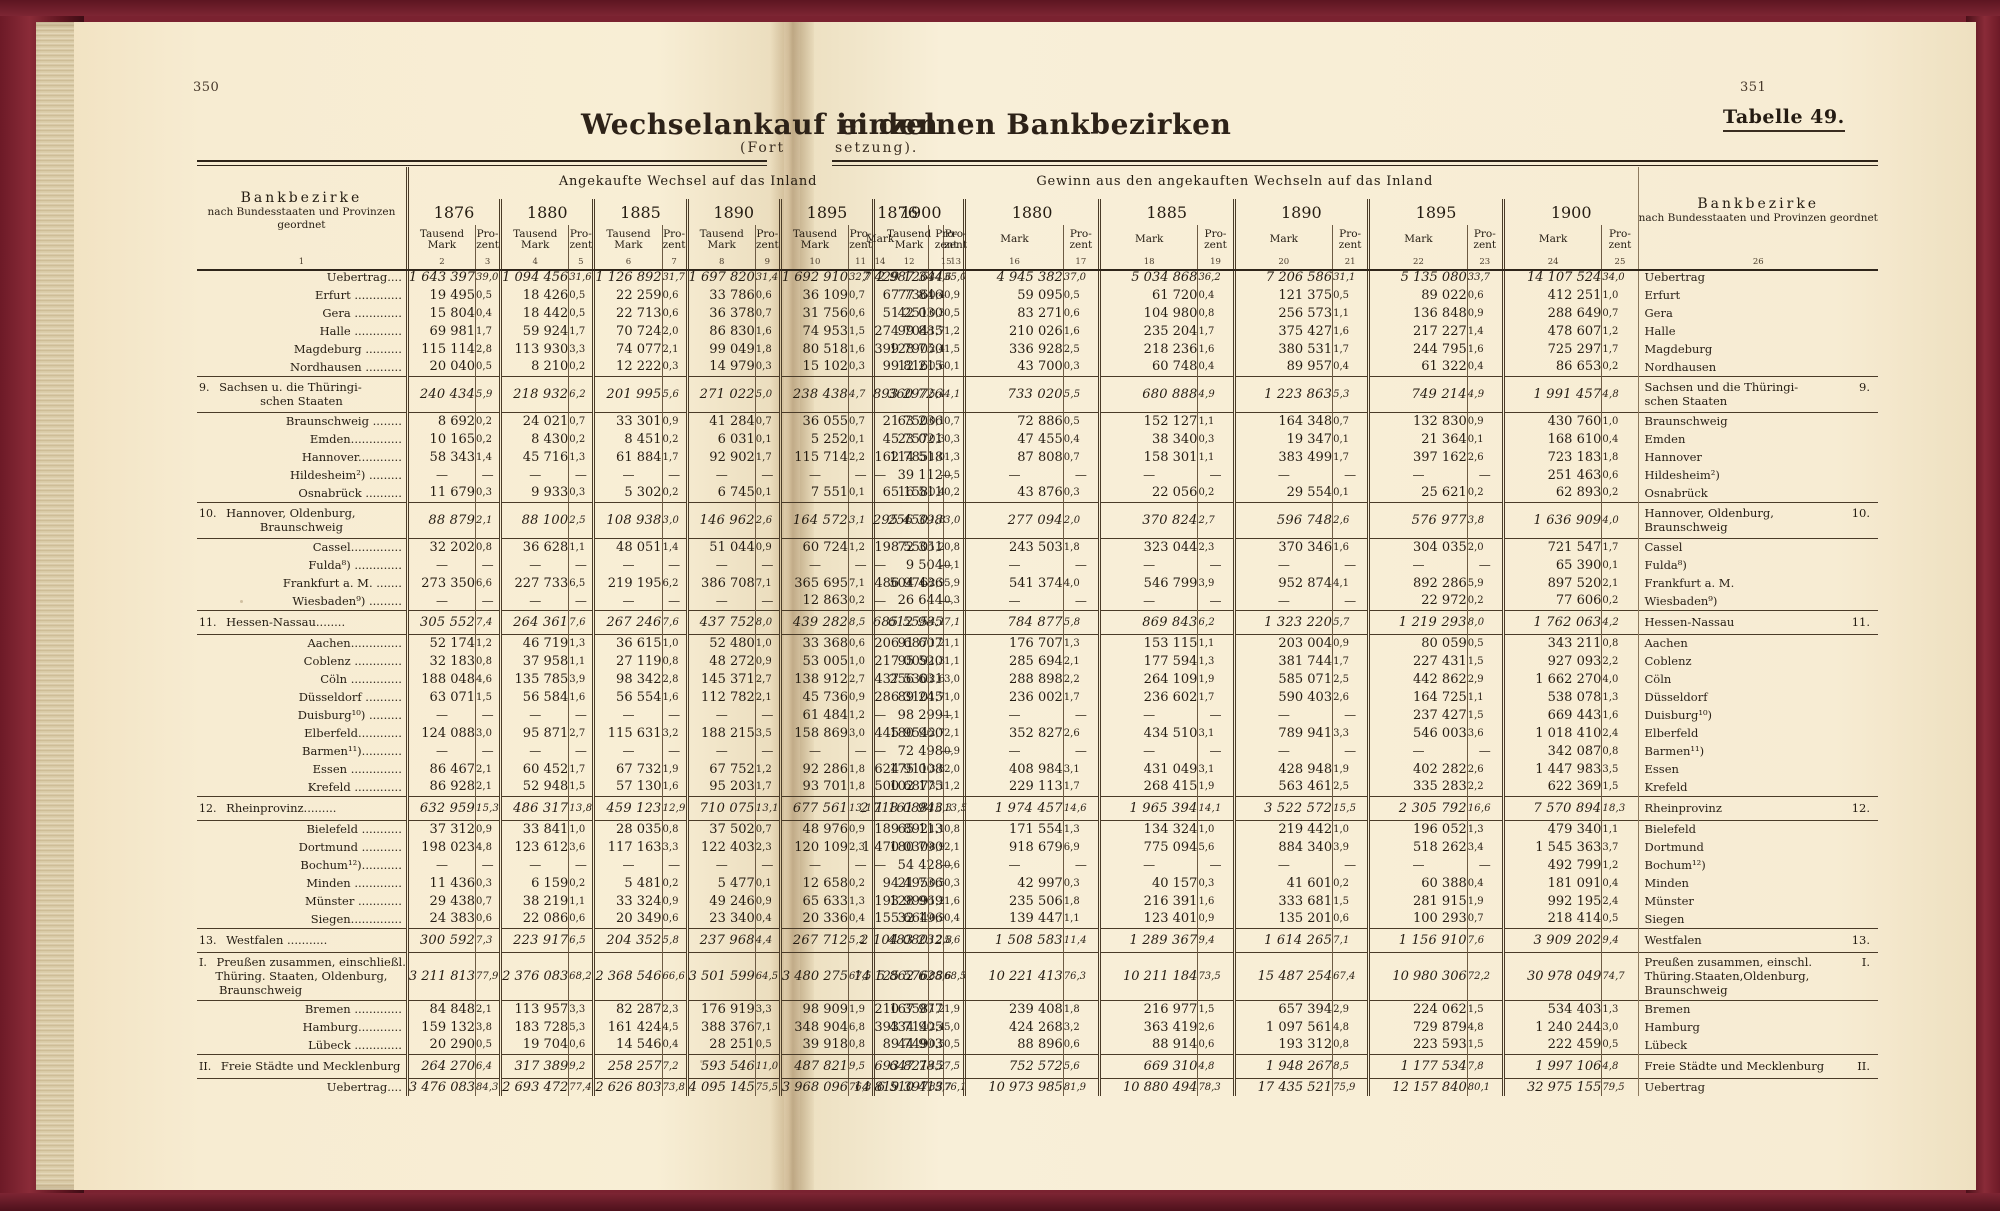 Image resolution: width=2000 pixels, height=1211 pixels. Describe the element at coordinates (291, 513) in the screenshot. I see `group-label: Hannover, Oldenburg,` at that location.